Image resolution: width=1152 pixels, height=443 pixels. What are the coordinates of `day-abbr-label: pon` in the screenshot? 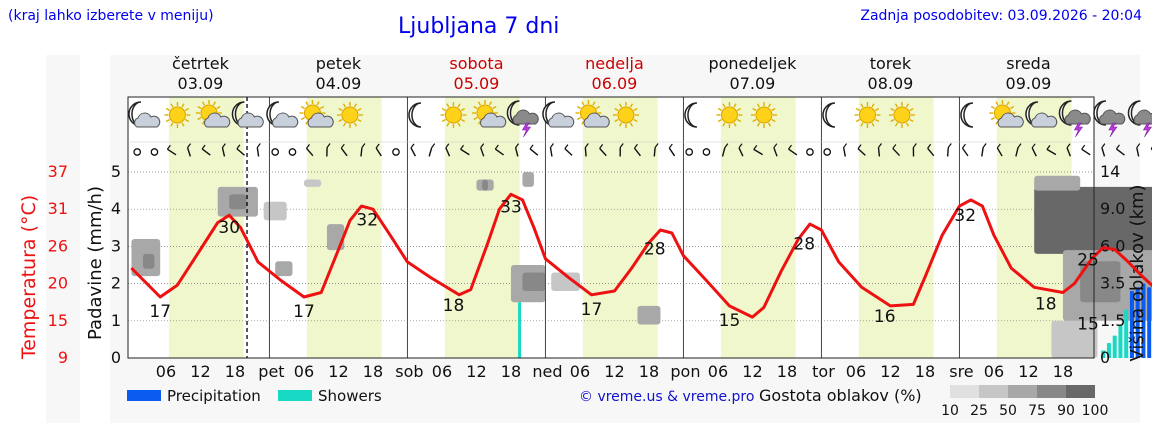 It's located at (685, 371).